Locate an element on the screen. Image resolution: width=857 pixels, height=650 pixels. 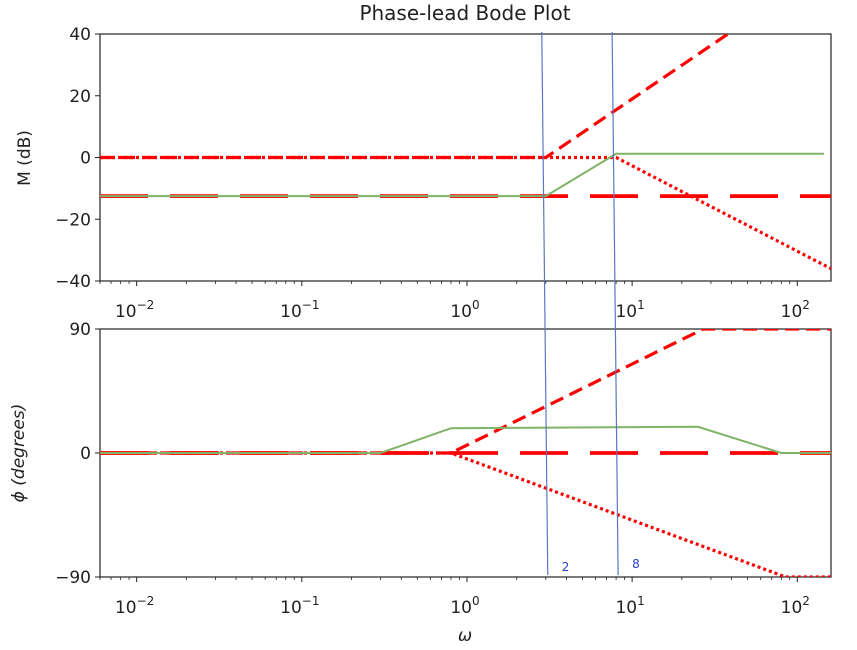
y-tick-label: 40 is located at coordinates (80, 35).